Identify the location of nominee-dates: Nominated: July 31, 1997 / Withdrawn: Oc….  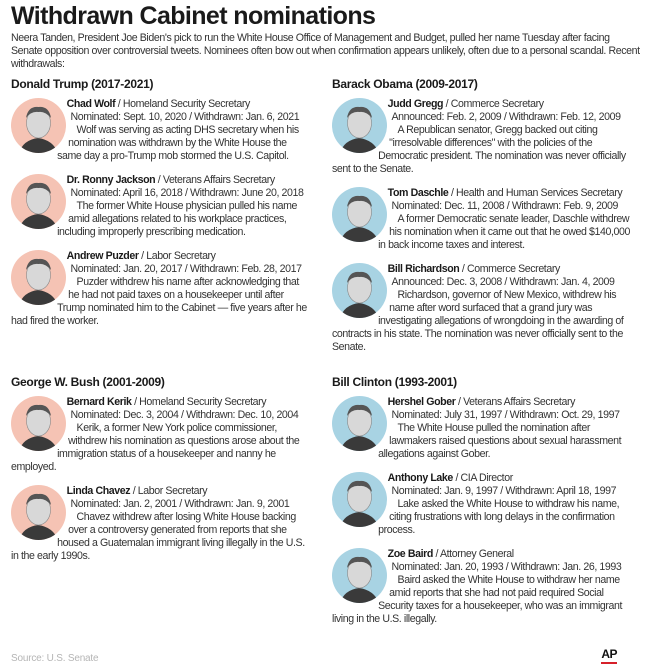
(506, 415).